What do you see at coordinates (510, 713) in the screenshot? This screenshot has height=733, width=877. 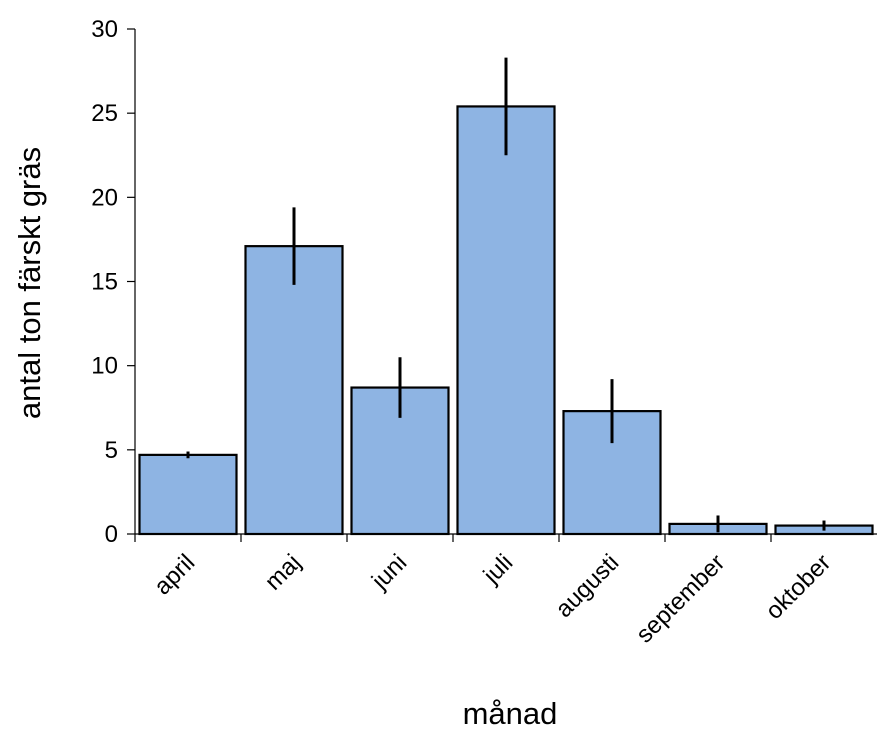 I see `x-axis-title: månad` at bounding box center [510, 713].